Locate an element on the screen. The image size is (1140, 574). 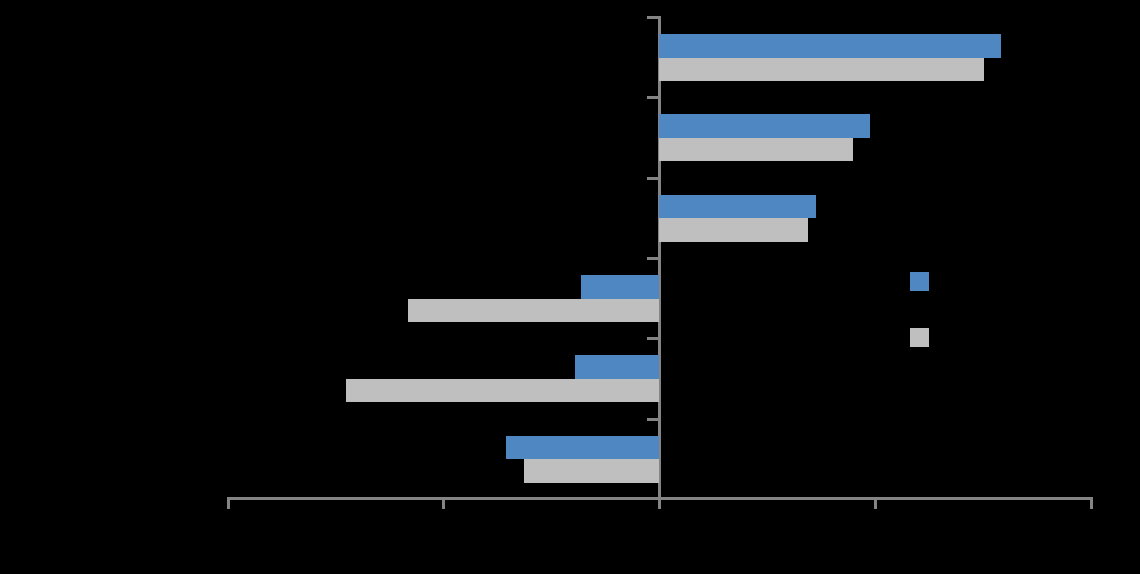
legend-item-series2 is located at coordinates (923, 337).